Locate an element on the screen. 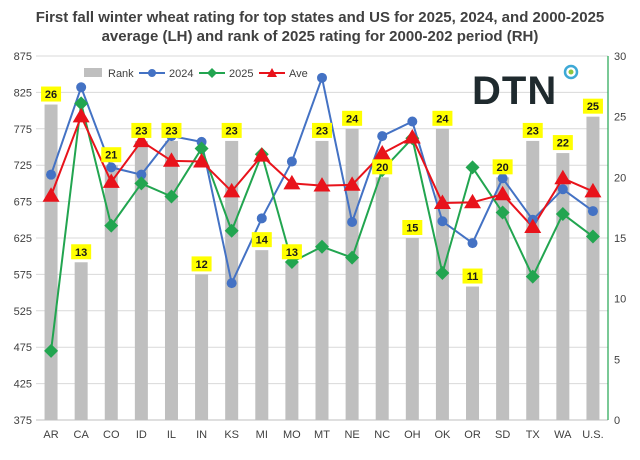 The width and height of the screenshot is (640, 460). right-axis-tick-label: 5 is located at coordinates (617, 360).